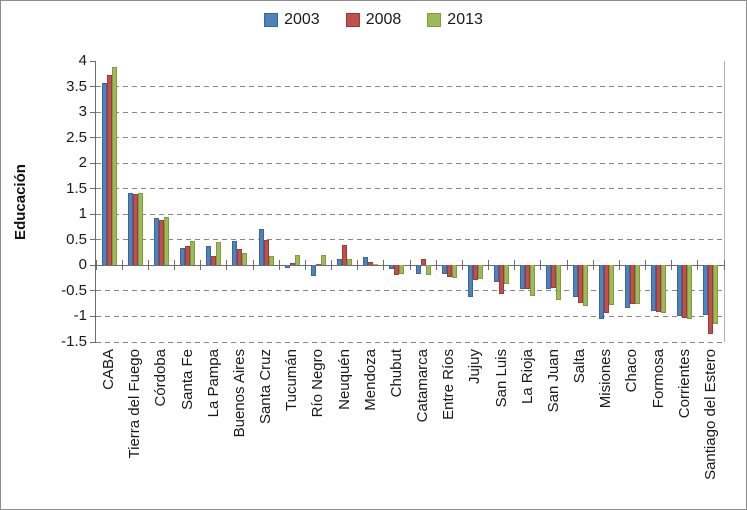 The image size is (747, 510). I want to click on y-tick-label: 1, so click(82, 214).